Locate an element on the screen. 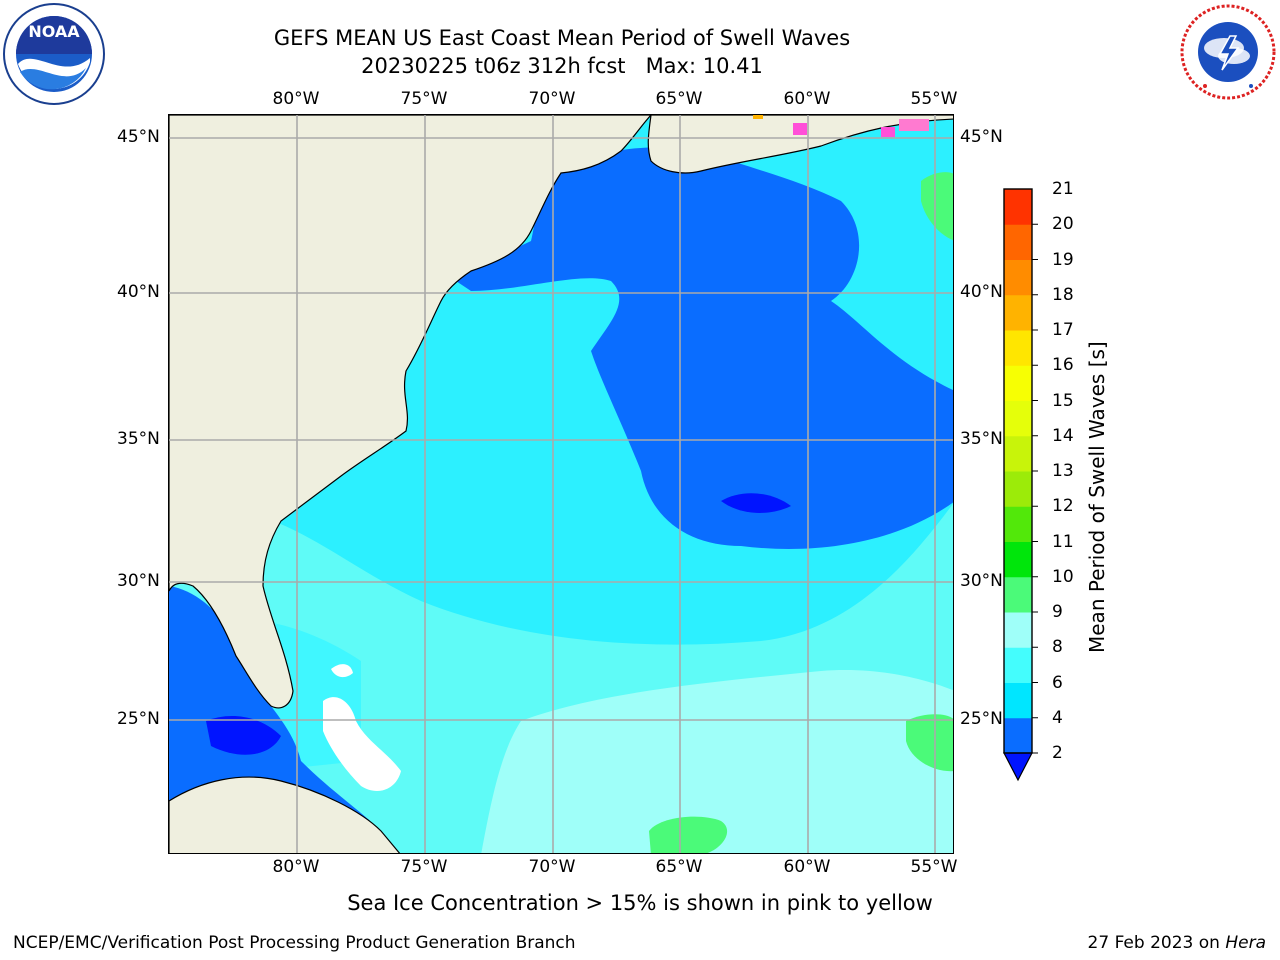 This screenshot has height=960, width=1280. lat-label-right-45n: 45°N is located at coordinates (981, 137).